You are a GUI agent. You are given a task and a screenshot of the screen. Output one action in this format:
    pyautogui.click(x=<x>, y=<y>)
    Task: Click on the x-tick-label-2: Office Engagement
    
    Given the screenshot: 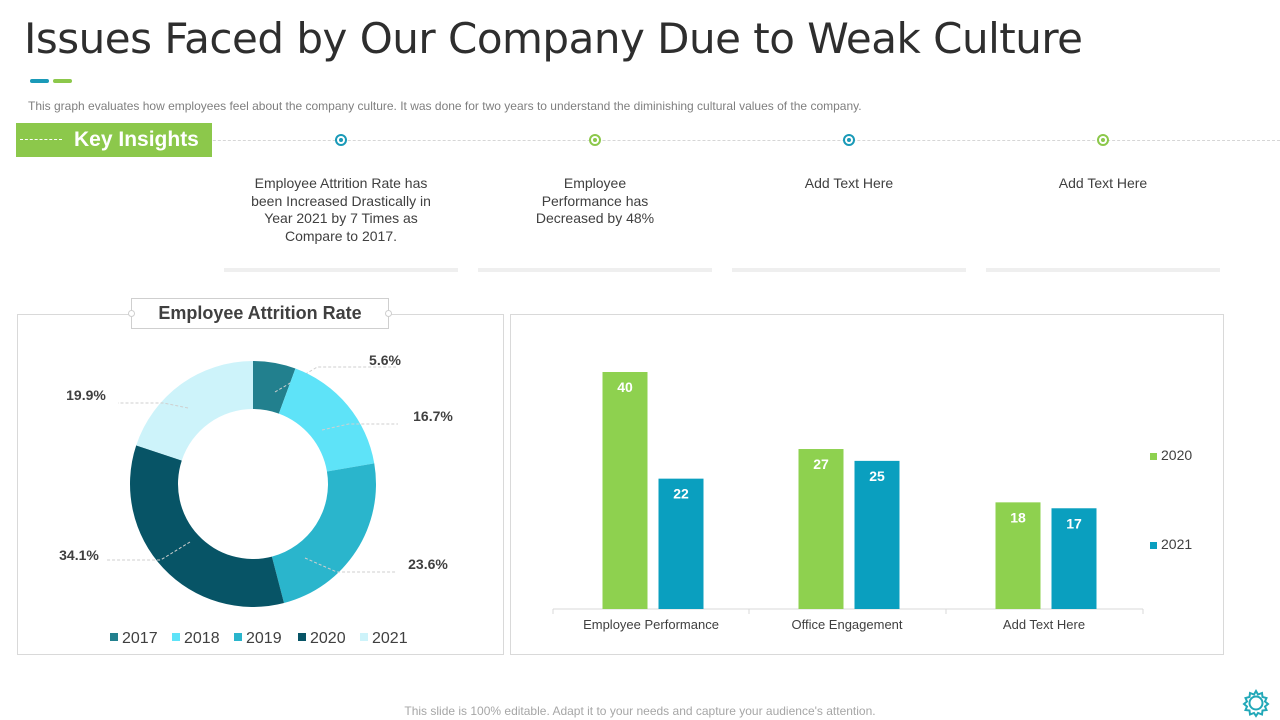 What is the action you would take?
    pyautogui.click(x=846, y=624)
    